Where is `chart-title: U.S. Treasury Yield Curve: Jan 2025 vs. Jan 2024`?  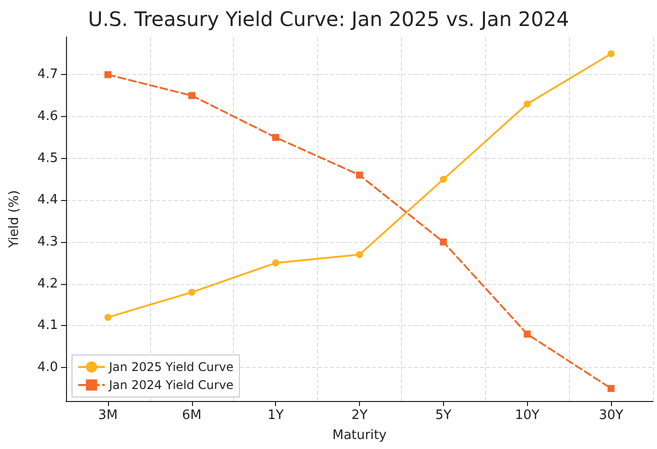
chart-title: U.S. Treasury Yield Curve: Jan 2025 vs. Jan 2024 is located at coordinates (329, 19).